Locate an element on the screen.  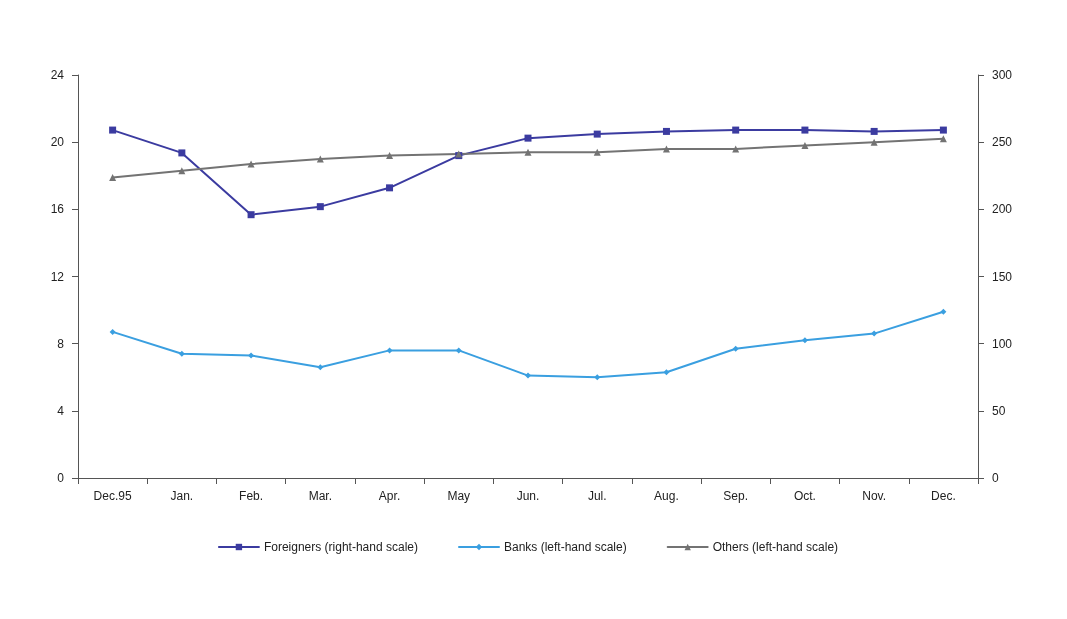
y2-tick-label: 50 is located at coordinates (999, 410).